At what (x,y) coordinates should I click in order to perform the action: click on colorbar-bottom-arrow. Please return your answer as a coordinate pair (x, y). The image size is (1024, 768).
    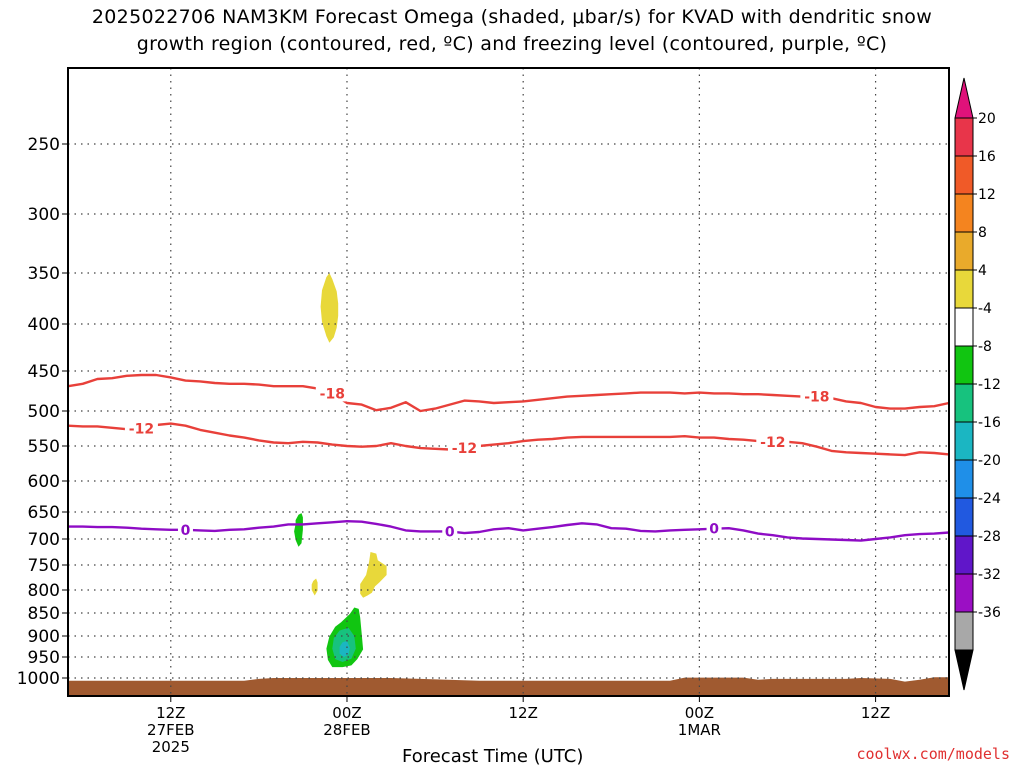
    Looking at the image, I should click on (964, 670).